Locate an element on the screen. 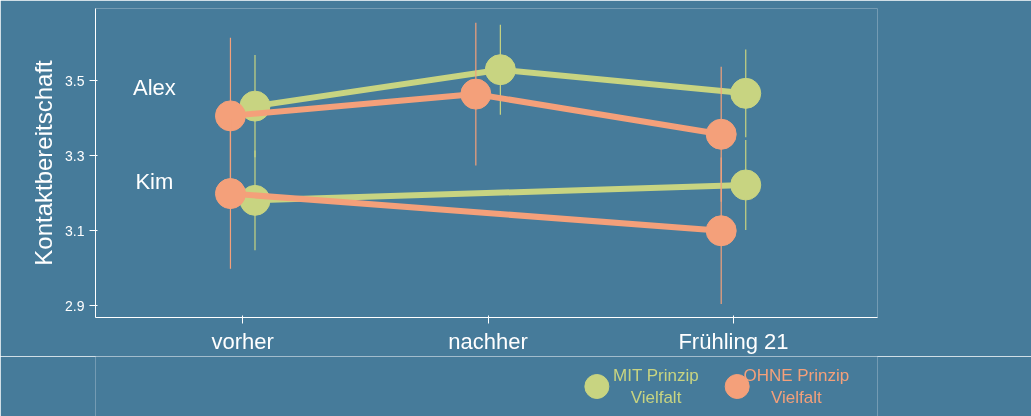 The image size is (1031, 416). x-tick-label: nachher is located at coordinates (488, 341).